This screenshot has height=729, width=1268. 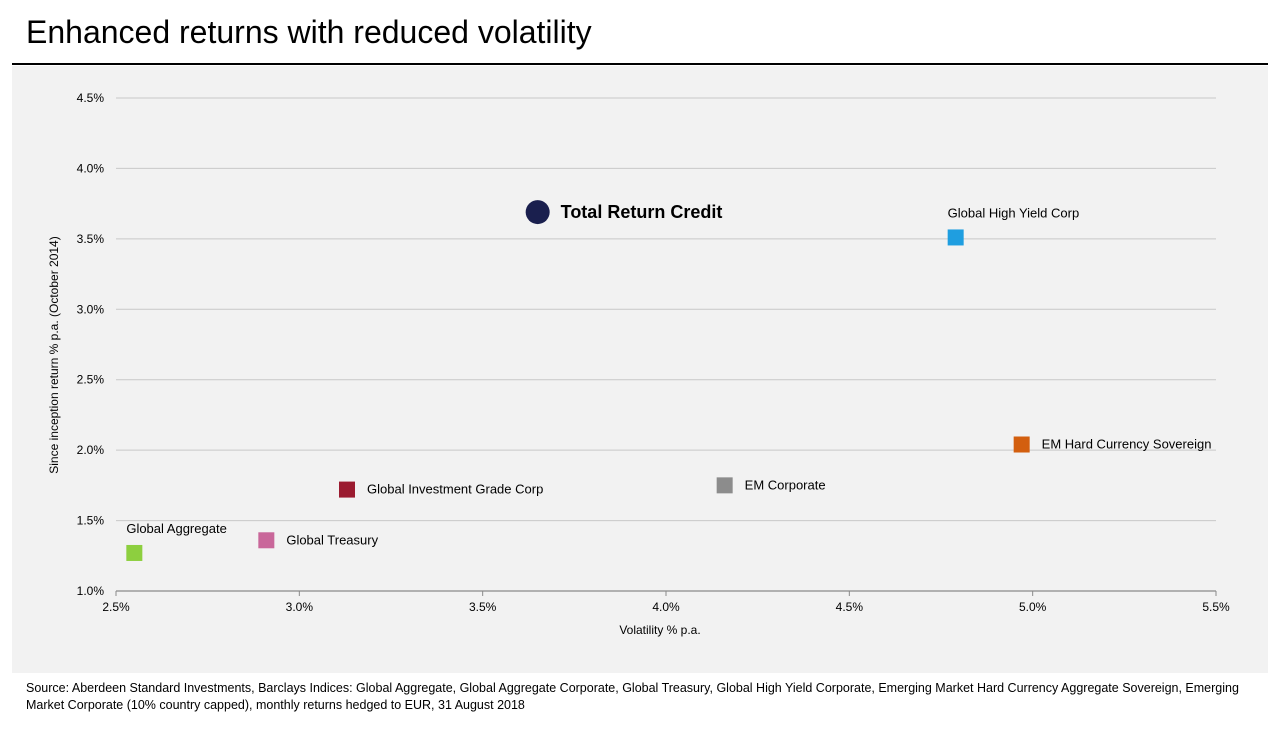 What do you see at coordinates (347, 489) in the screenshot?
I see `point-global-investment-grade-corp` at bounding box center [347, 489].